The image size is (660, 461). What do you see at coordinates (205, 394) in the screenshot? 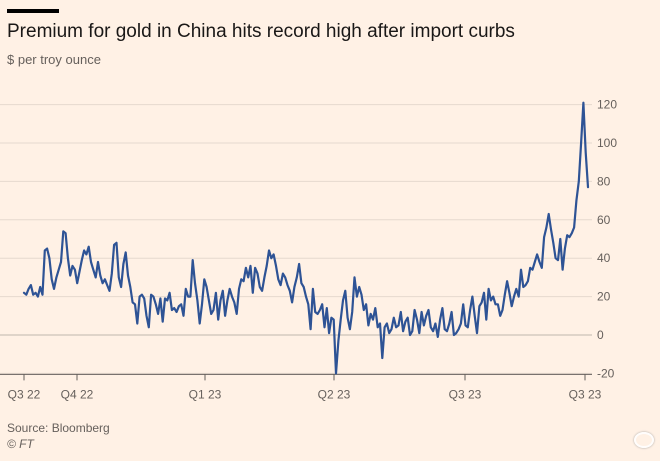
I see `x-tick-label: Q1 23` at bounding box center [205, 394].